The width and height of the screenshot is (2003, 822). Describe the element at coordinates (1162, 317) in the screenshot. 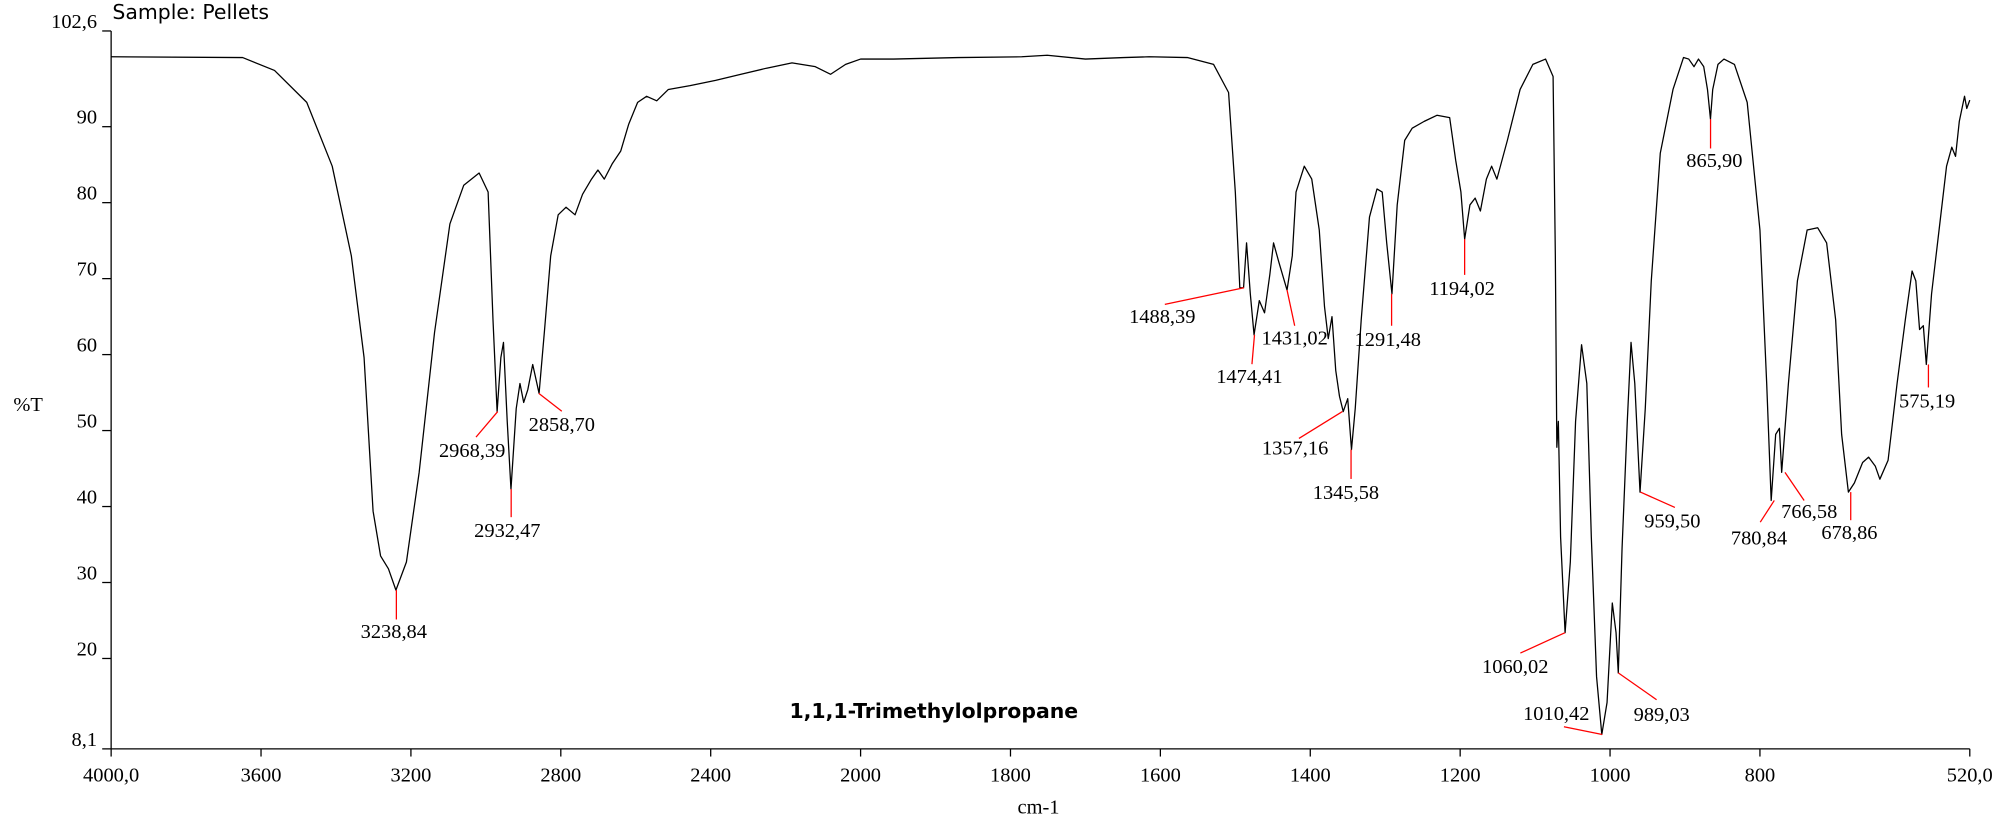

I see `peak-label: 1488,39` at that location.